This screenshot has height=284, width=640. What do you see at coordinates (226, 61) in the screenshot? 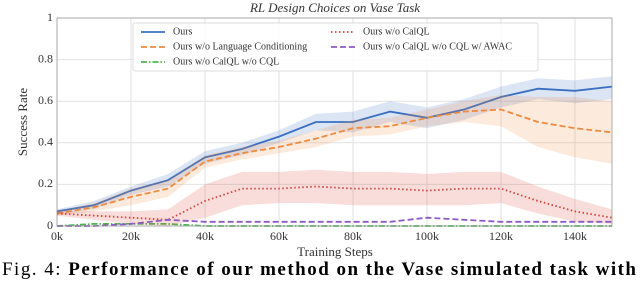
I see `legend-label: Ours w/o CalQL w/o CQL` at bounding box center [226, 61].